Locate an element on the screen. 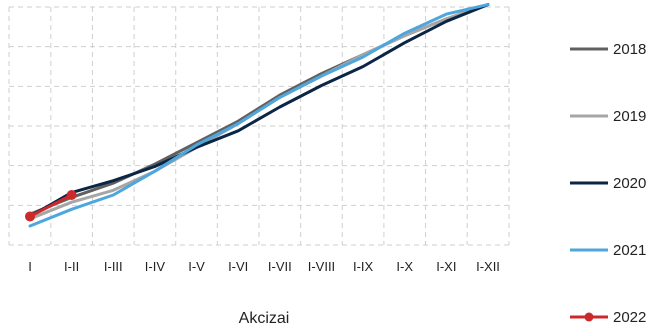 The width and height of the screenshot is (656, 326). legend-marker-2022 is located at coordinates (589, 317).